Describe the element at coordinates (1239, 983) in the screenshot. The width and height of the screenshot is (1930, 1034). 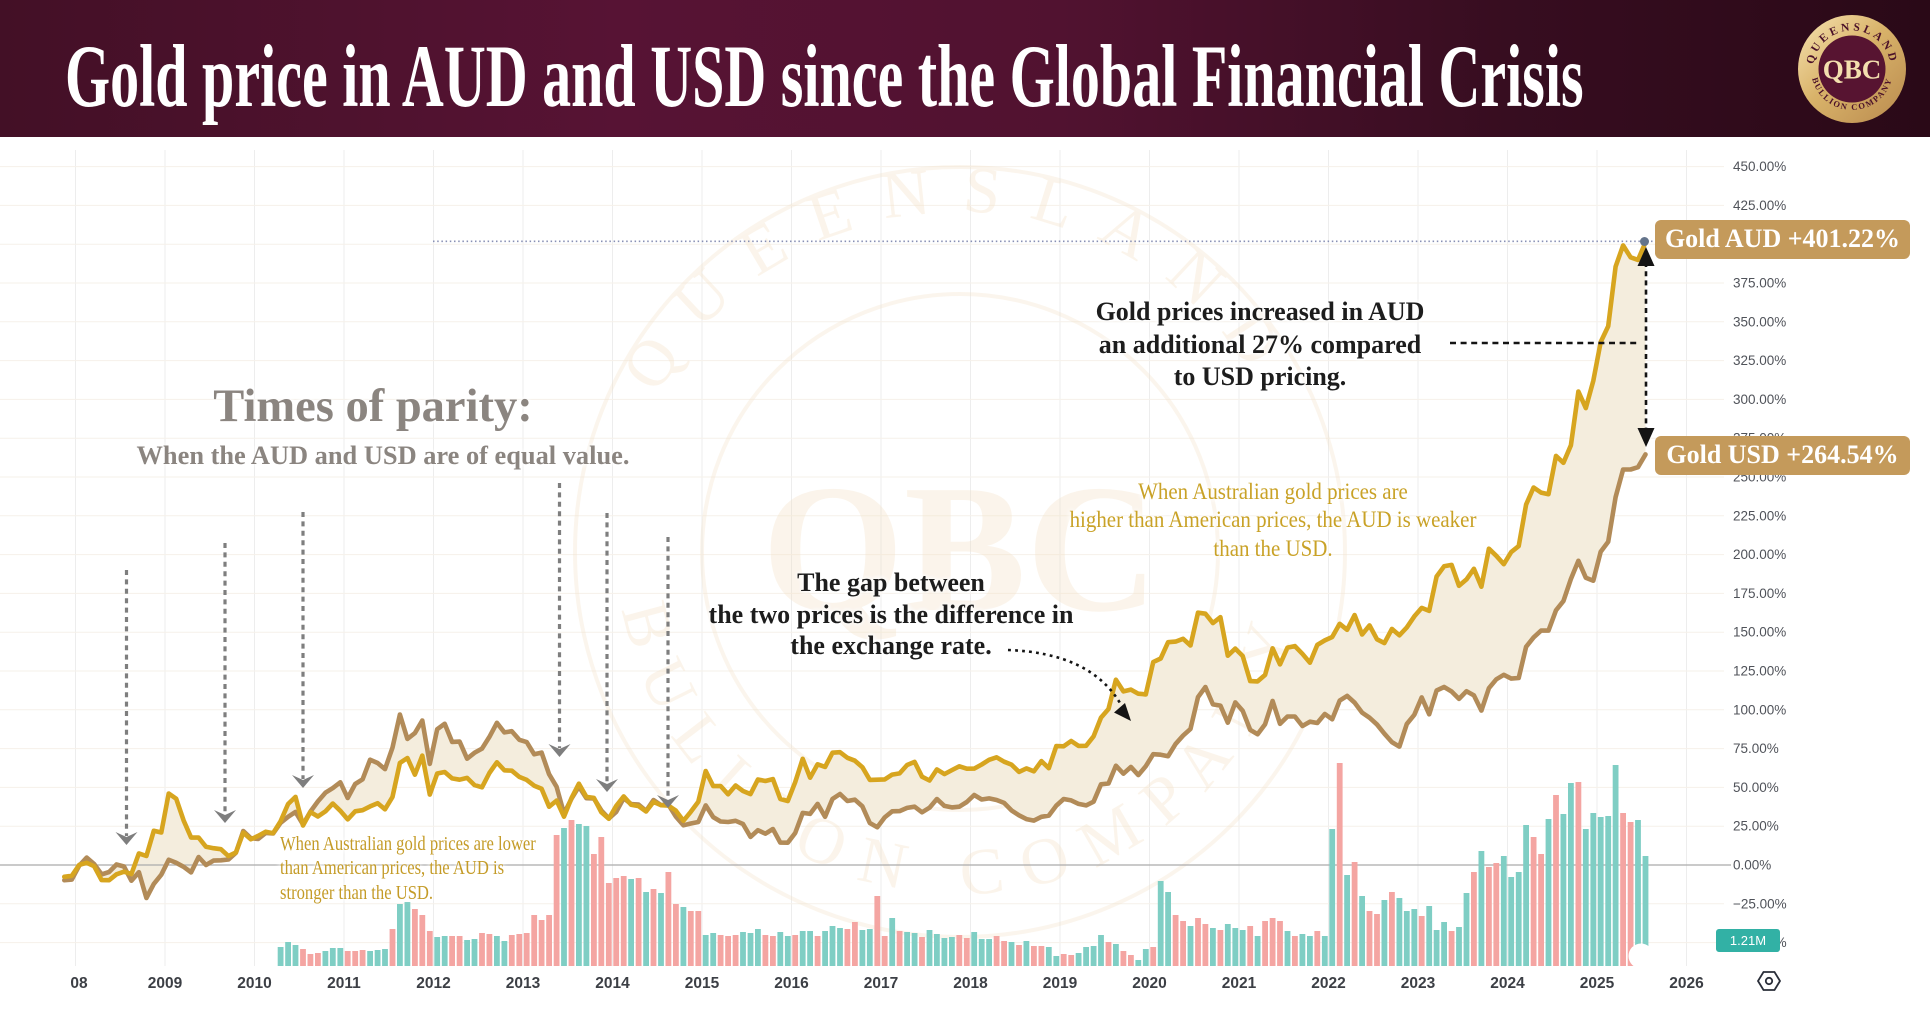
I see `svg-text: 2021` at that location.